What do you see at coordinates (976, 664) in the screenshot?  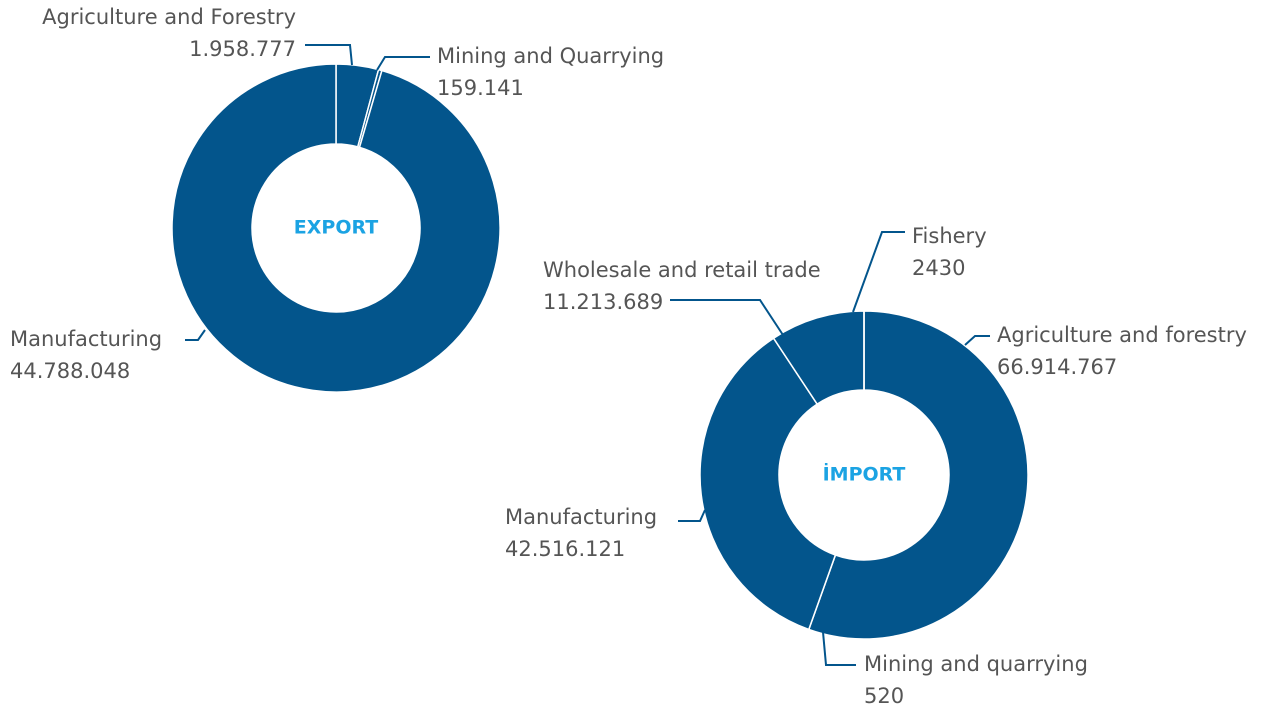 I see `segment-label: Mining and quarrying` at bounding box center [976, 664].